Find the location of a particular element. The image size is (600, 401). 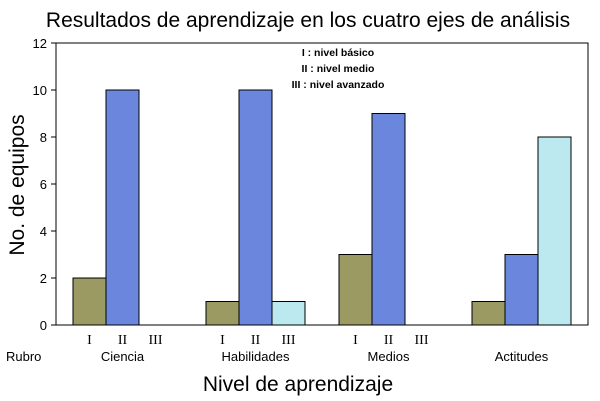

legend-note-2: II : nivel medio is located at coordinates (338, 69).